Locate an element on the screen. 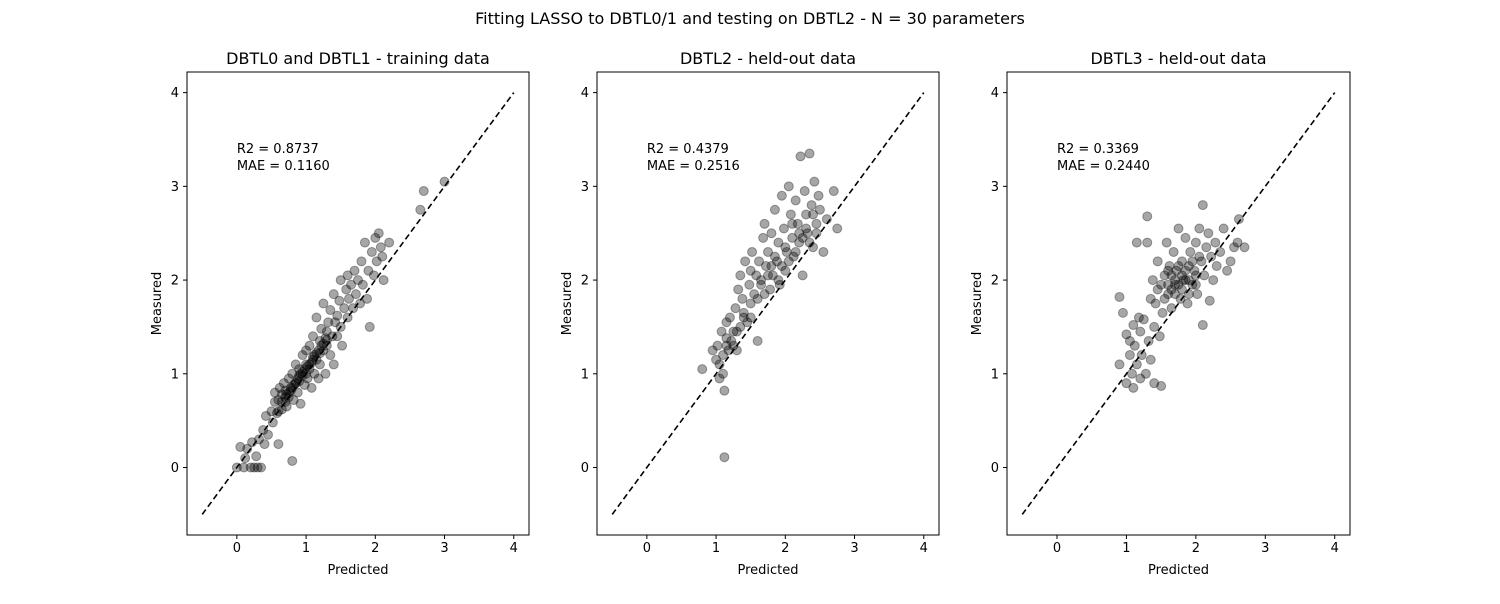  y-tick-label: 3 is located at coordinates (585, 187).